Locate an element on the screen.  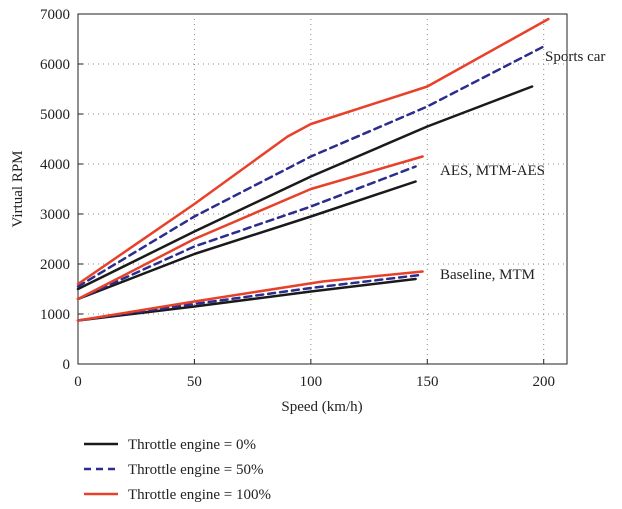
legend-label-throttle-50: Throttle engine = 50% is located at coordinates (196, 470).